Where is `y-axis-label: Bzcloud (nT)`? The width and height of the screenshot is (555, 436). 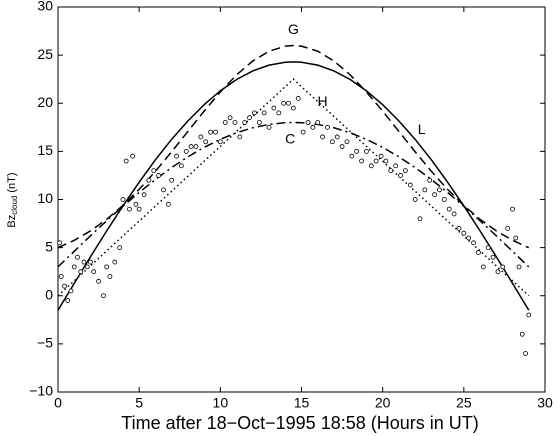 y-axis-label: Bzcloud (nT) is located at coordinates (12, 199).